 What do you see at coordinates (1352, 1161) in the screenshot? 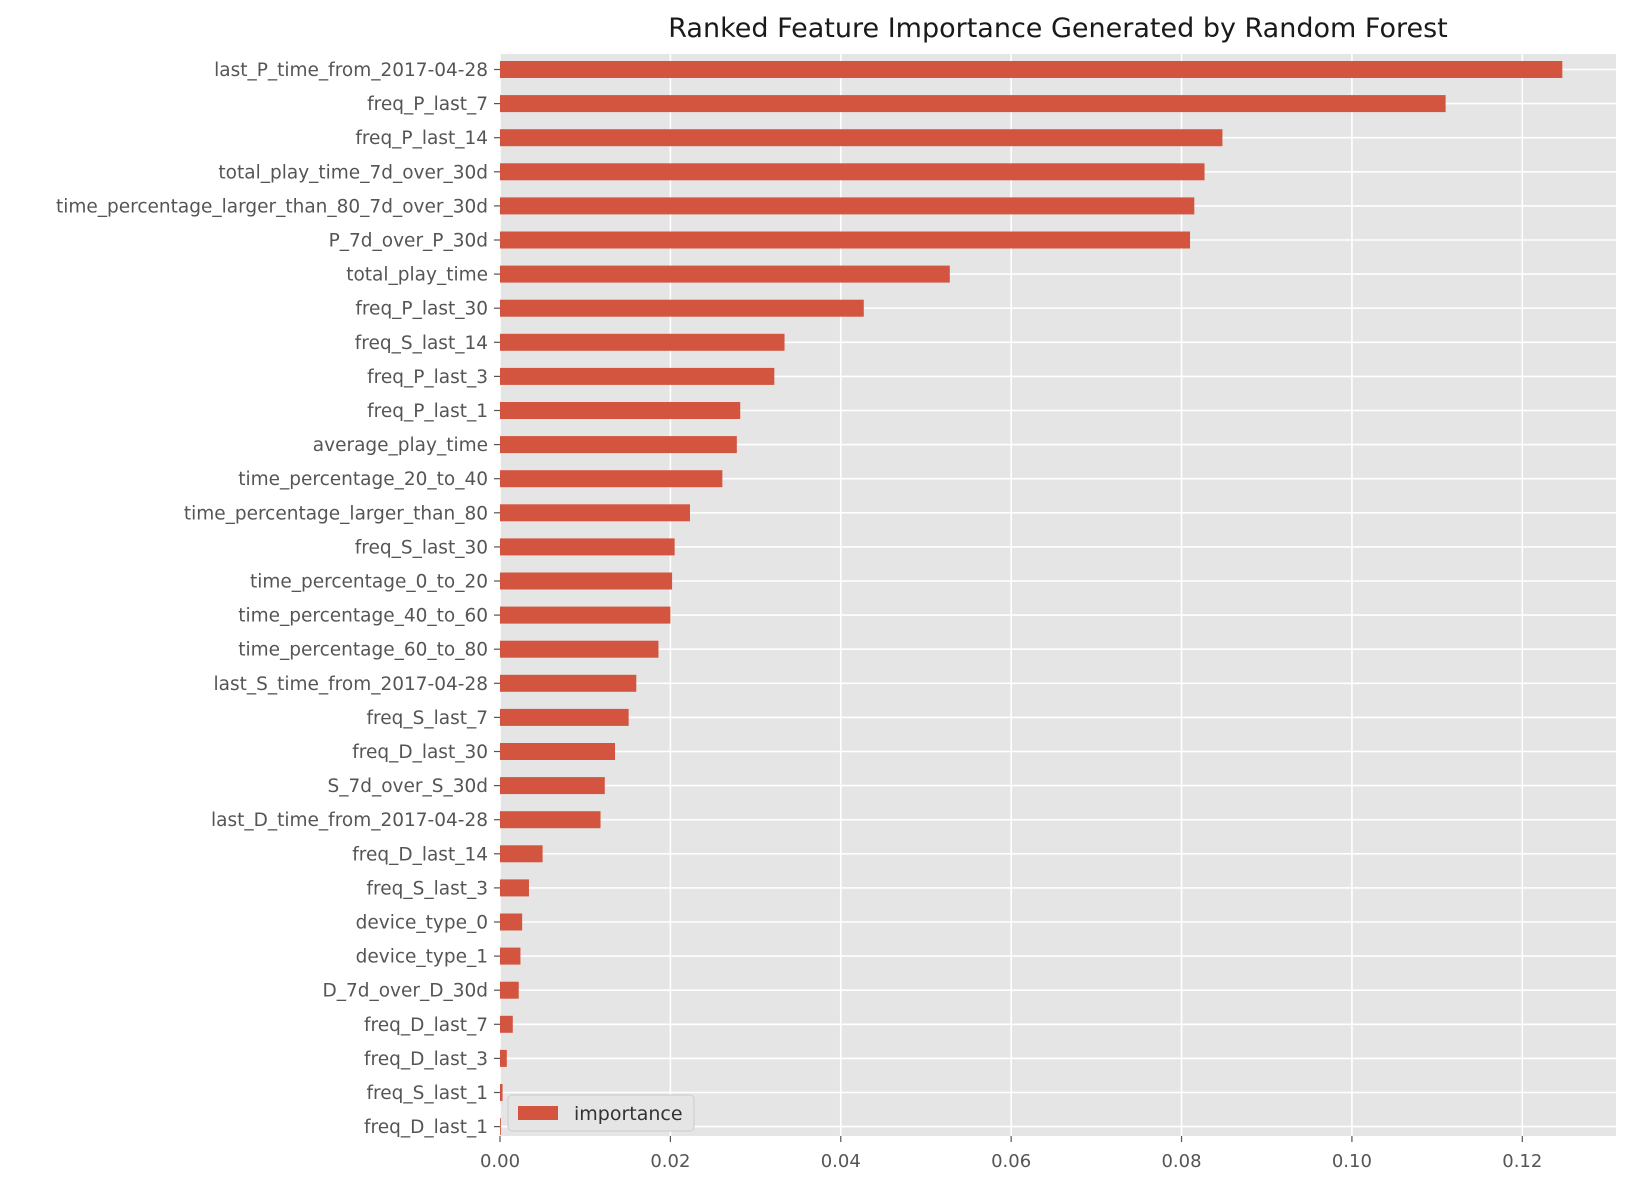
I see `x-tick-label: 0.10` at bounding box center [1352, 1161].